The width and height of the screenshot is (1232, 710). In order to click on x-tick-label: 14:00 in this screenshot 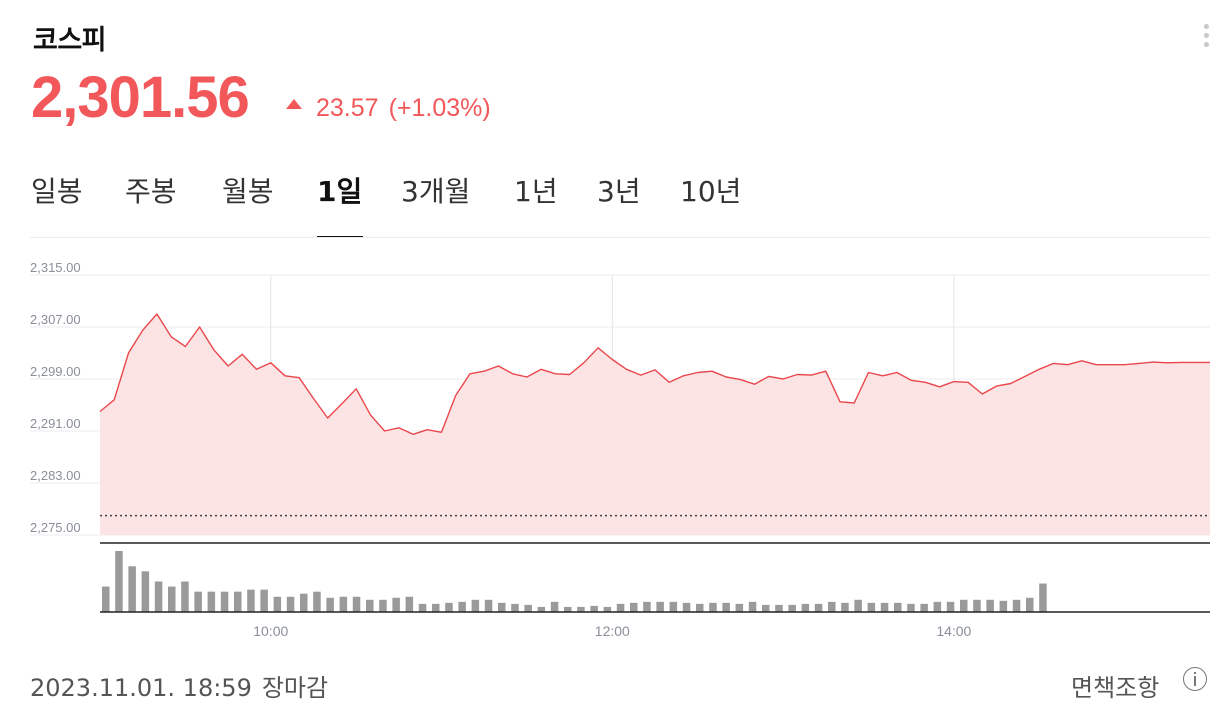, I will do `click(953, 631)`.